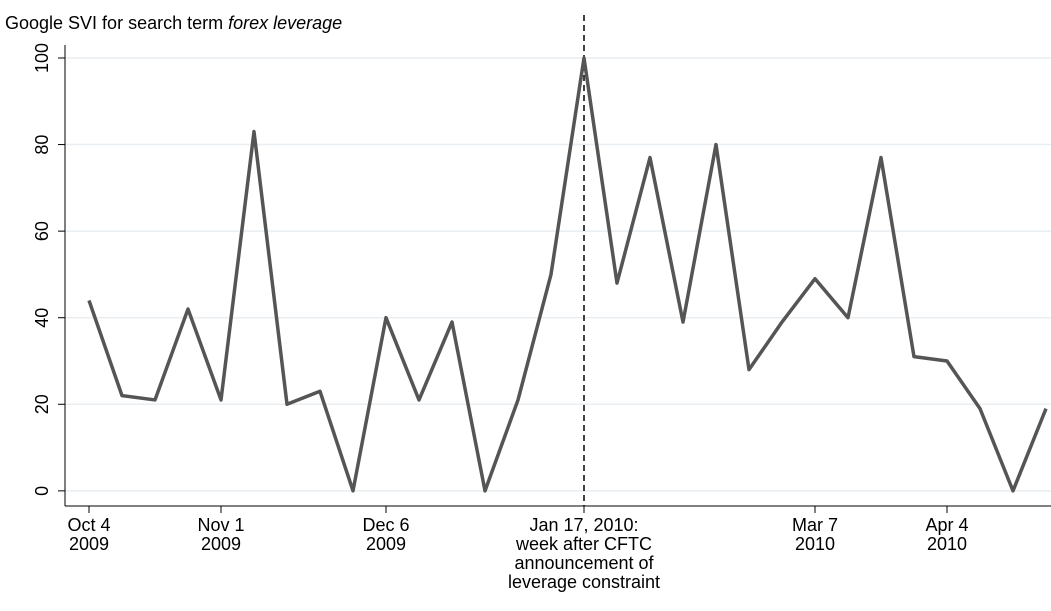 The image size is (1051, 611). What do you see at coordinates (583, 544) in the screenshot?
I see `x-tick-label-line: week after CFTC` at bounding box center [583, 544].